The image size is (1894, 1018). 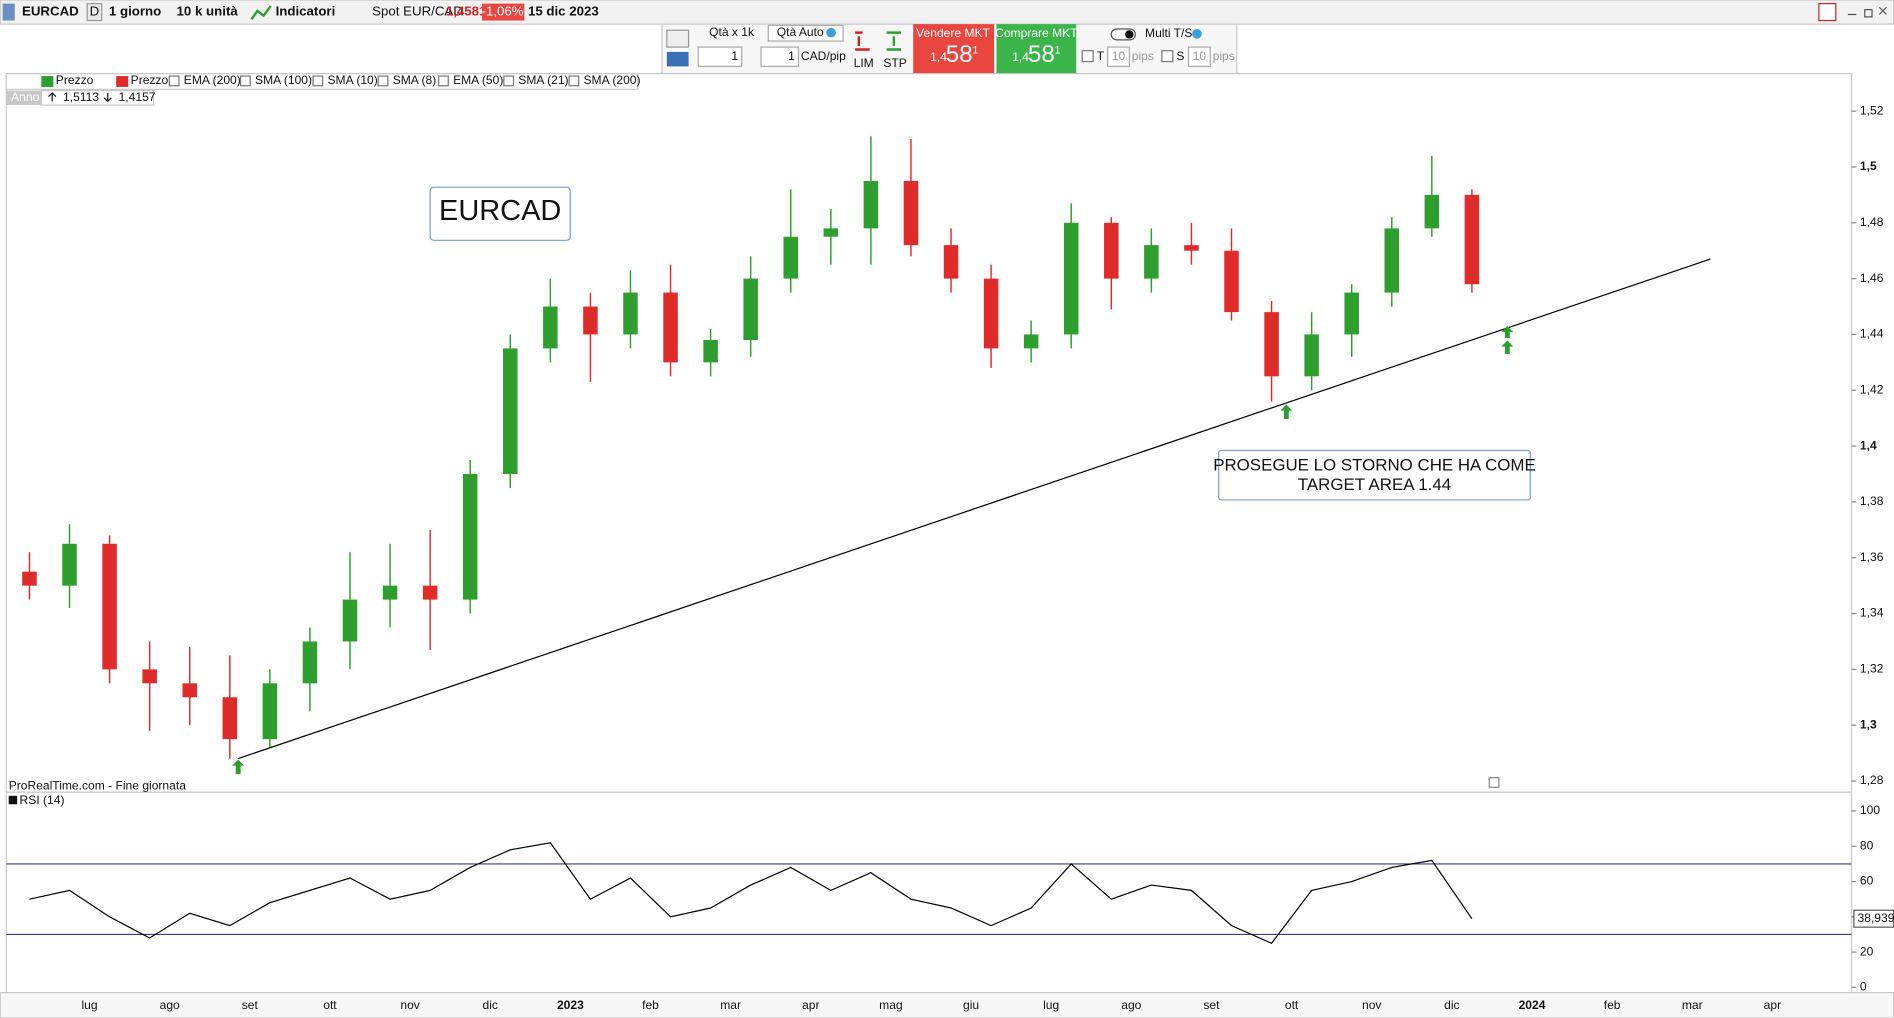 I want to click on t-input, so click(x=1118, y=57).